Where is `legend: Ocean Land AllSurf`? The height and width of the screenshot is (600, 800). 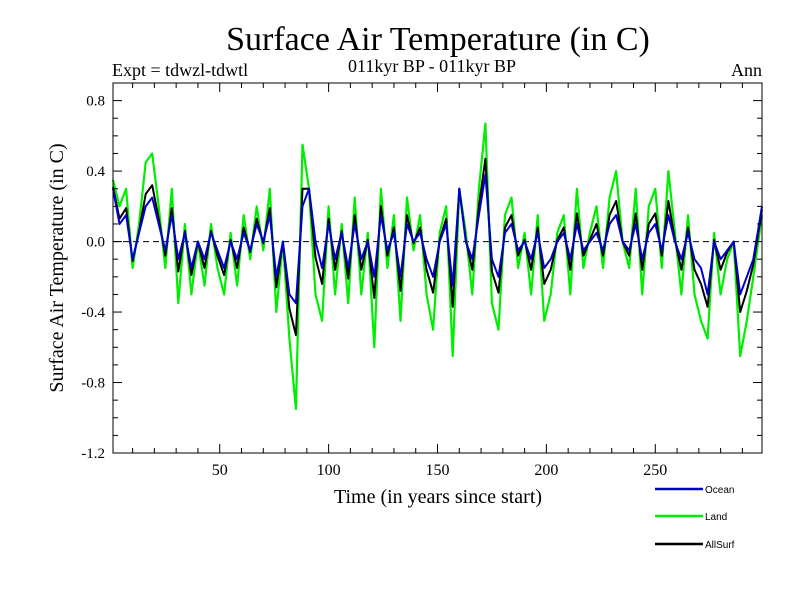 legend: Ocean Land AllSurf is located at coordinates (695, 518).